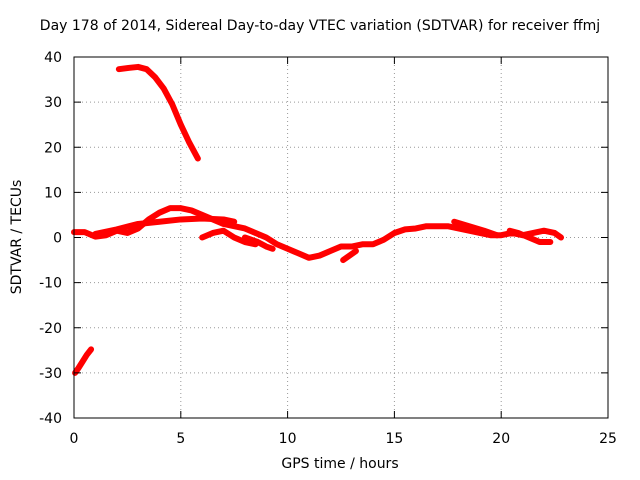 This screenshot has width=640, height=480. I want to click on y-tick-label: 10, so click(53, 193).